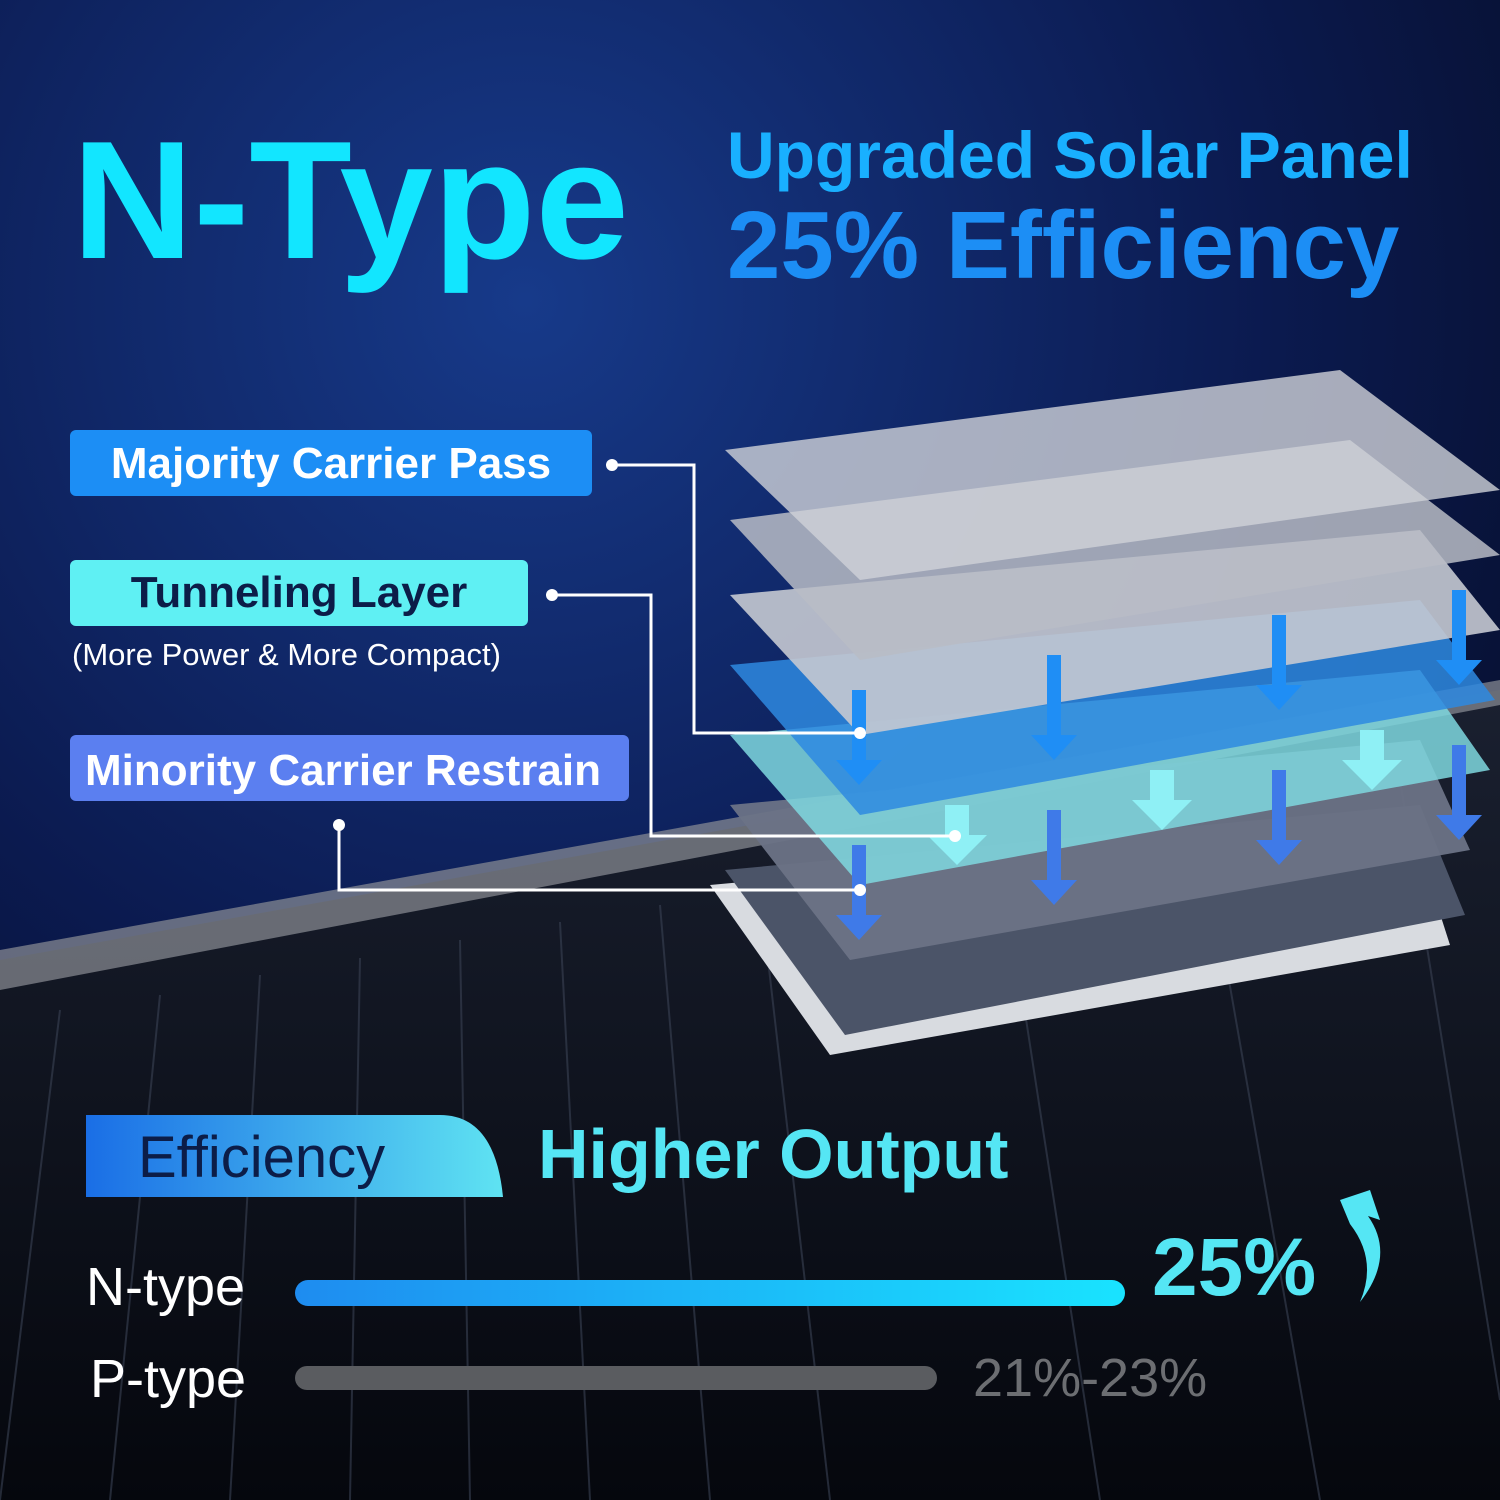 This screenshot has height=1500, width=1500. Describe the element at coordinates (1063, 245) in the screenshot. I see `headline: 25% Efficiency` at that location.